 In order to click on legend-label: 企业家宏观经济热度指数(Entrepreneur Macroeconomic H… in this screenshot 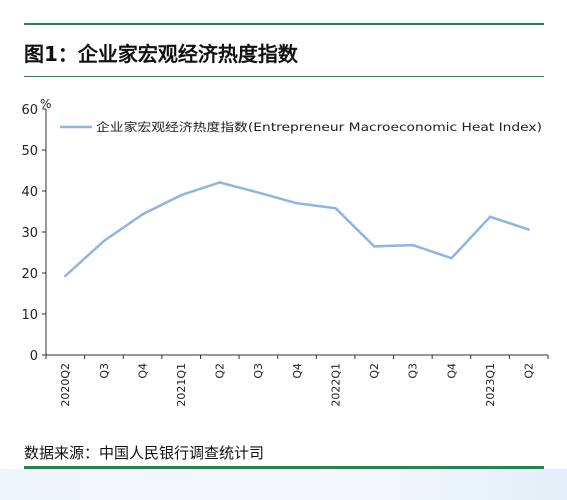, I will do `click(319, 127)`.